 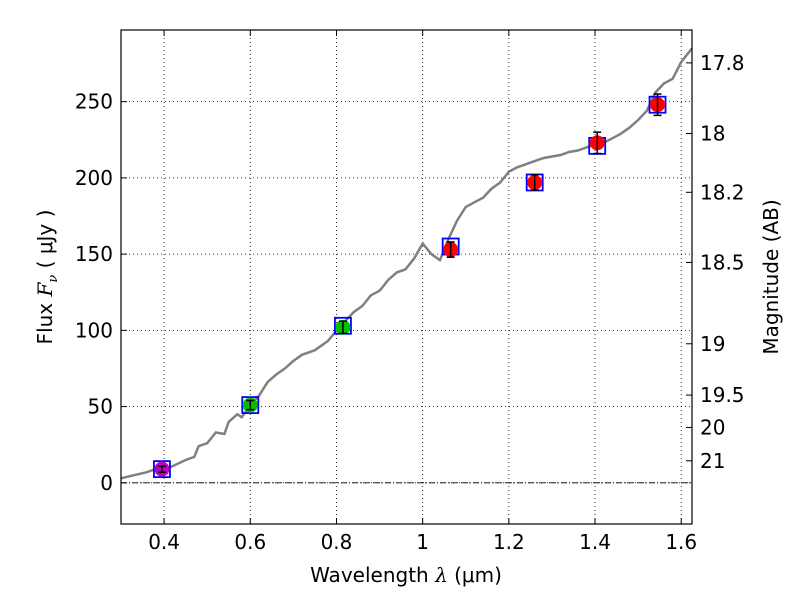 I want to click on x-tick-label: 1.4, so click(x=595, y=542).